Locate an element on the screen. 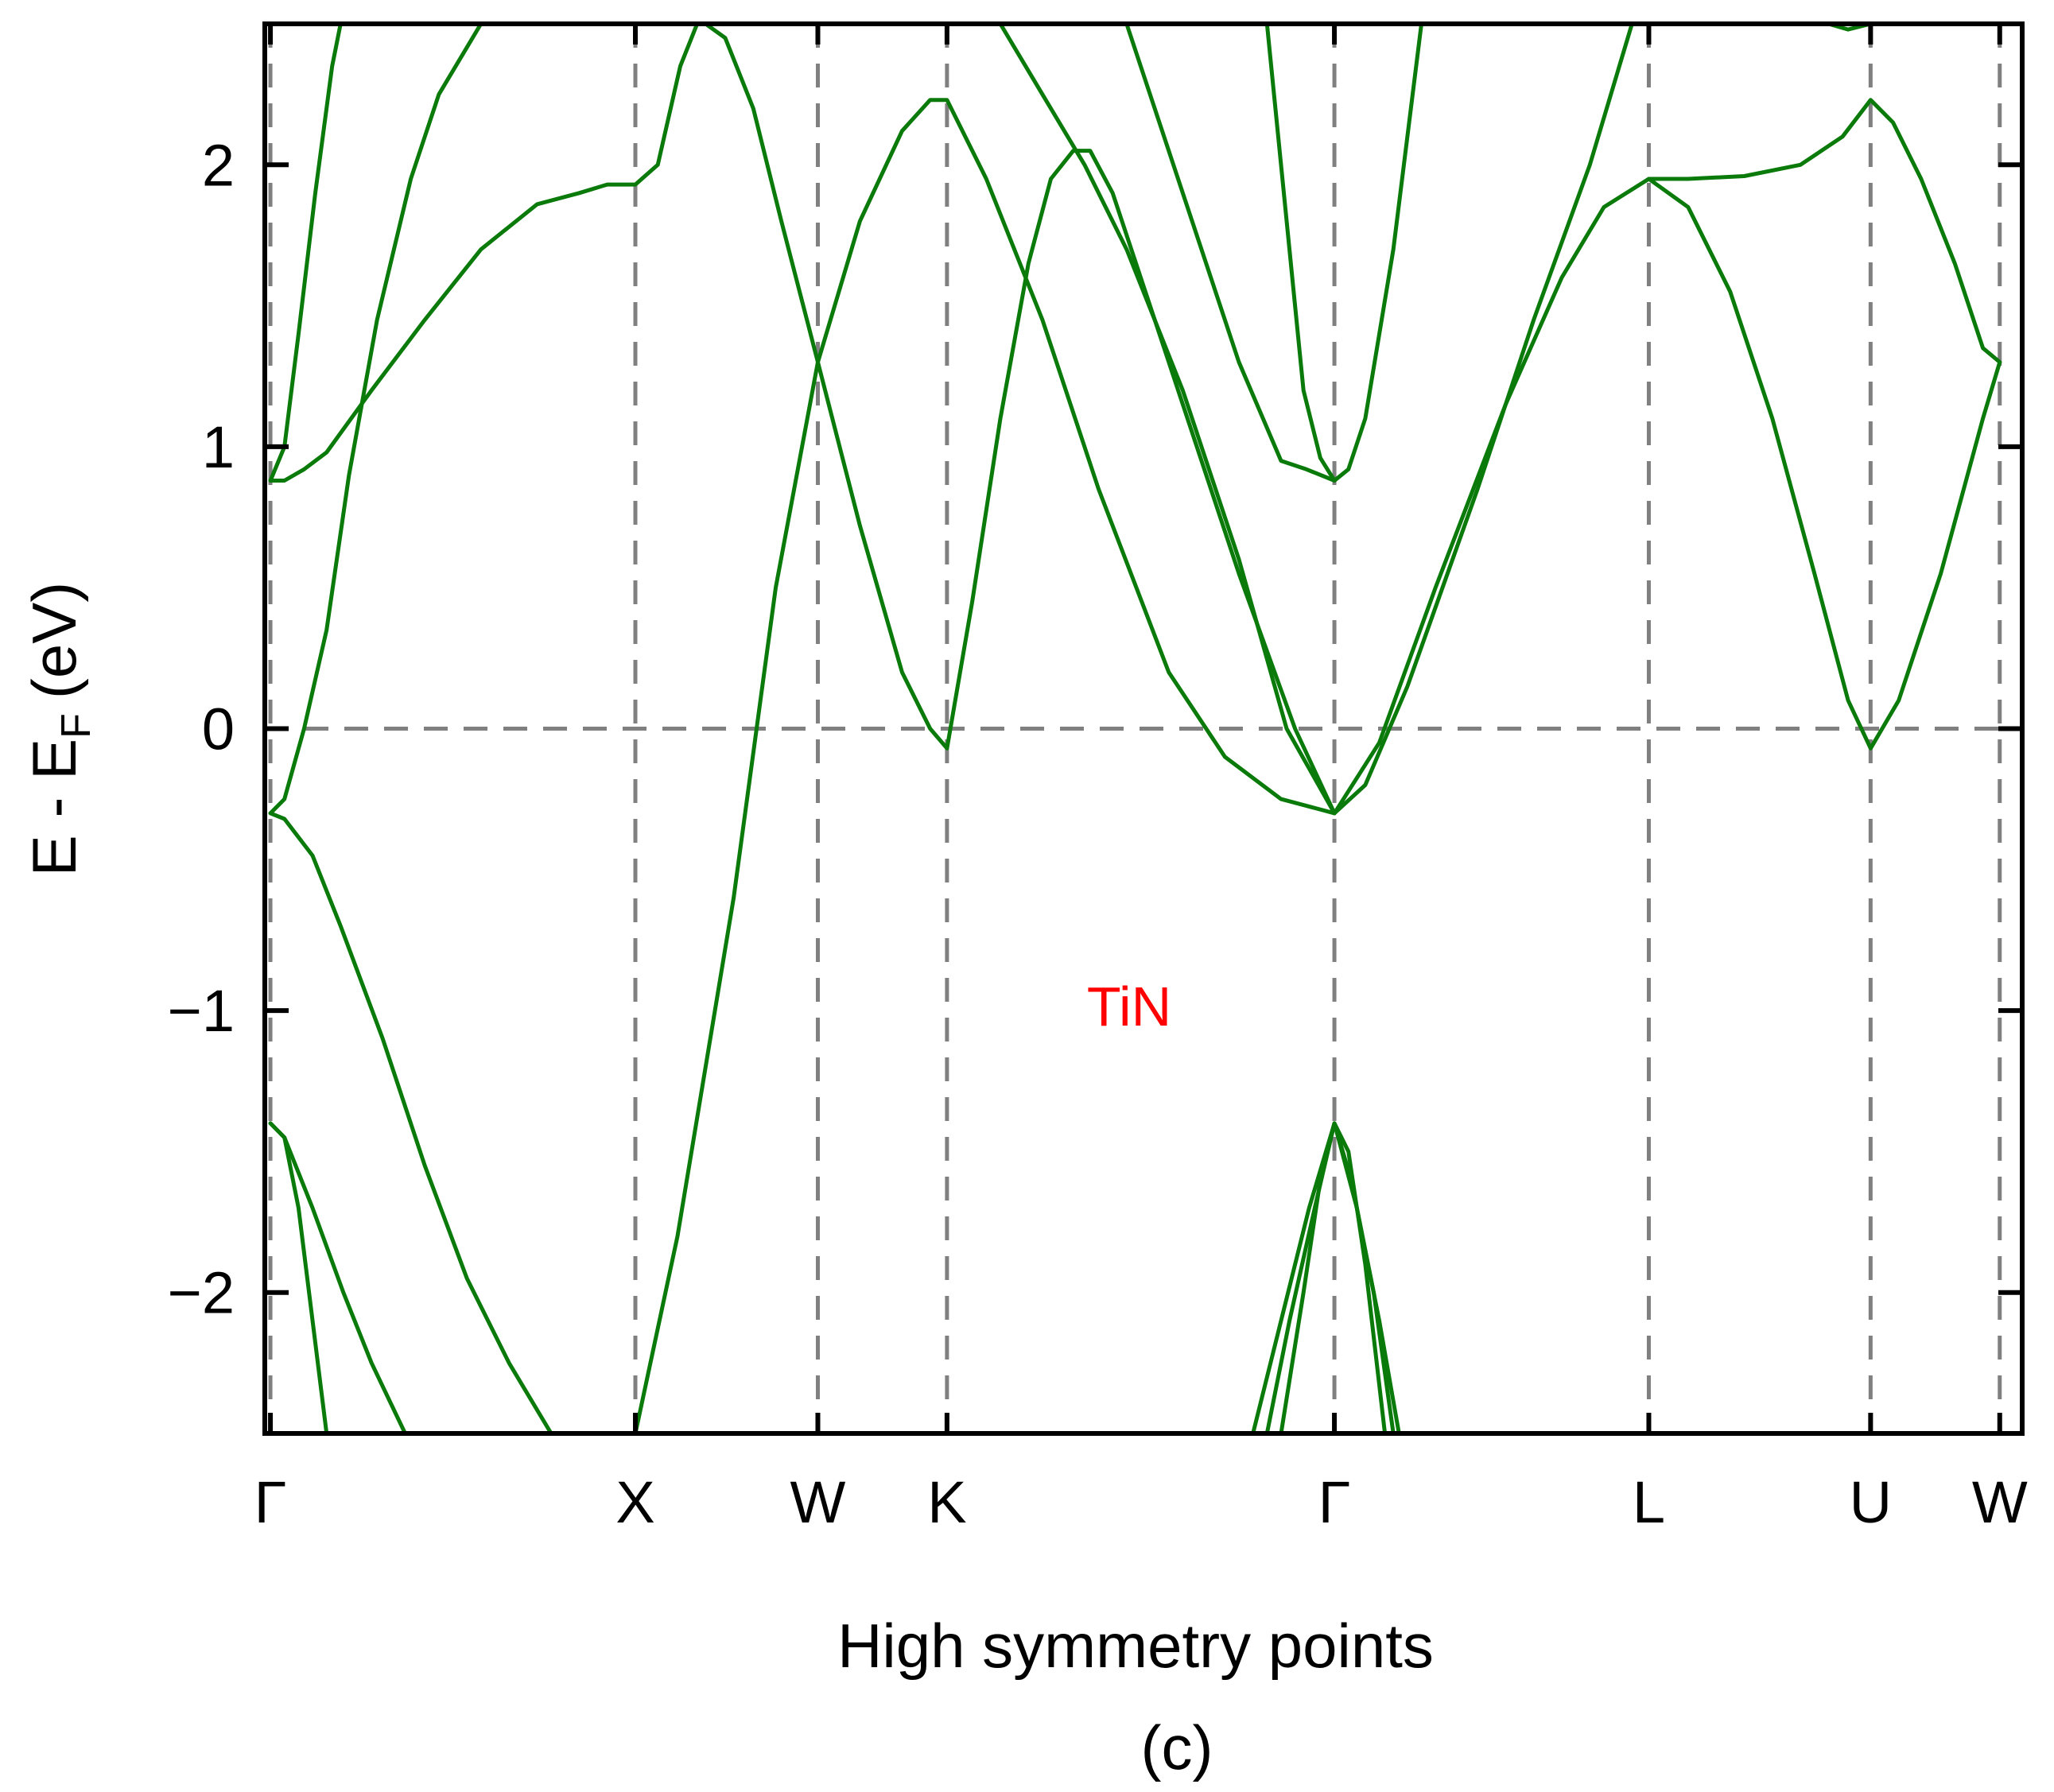  y-axis-title-main: E - E is located at coordinates (54, 807).